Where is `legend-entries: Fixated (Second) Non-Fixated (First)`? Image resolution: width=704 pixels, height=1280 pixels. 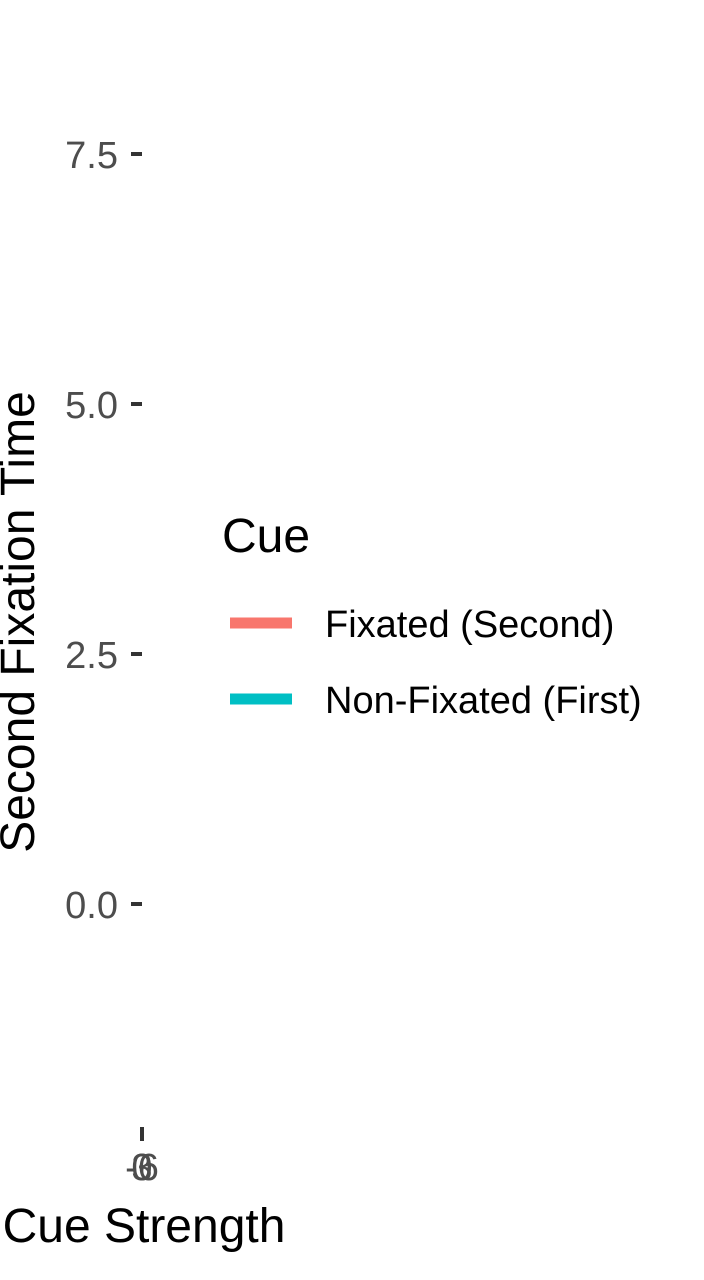
legend-entries: Fixated (Second) Non-Fixated (First) is located at coordinates (436, 663).